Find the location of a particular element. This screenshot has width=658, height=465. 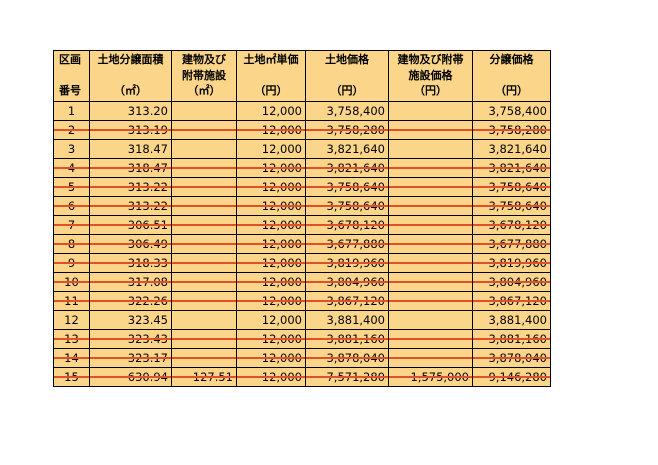

cell-land-area: 322.26 is located at coordinates (130, 301).